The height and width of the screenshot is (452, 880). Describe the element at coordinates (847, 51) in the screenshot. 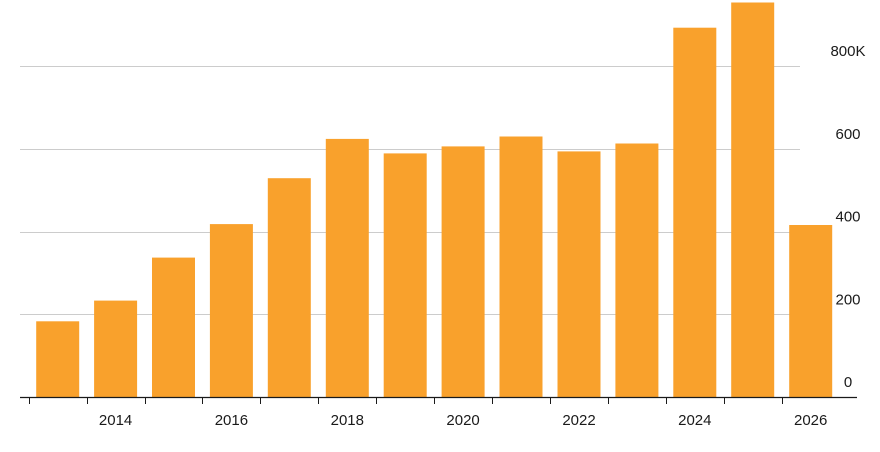

I see `y-tick-label: 800K` at that location.